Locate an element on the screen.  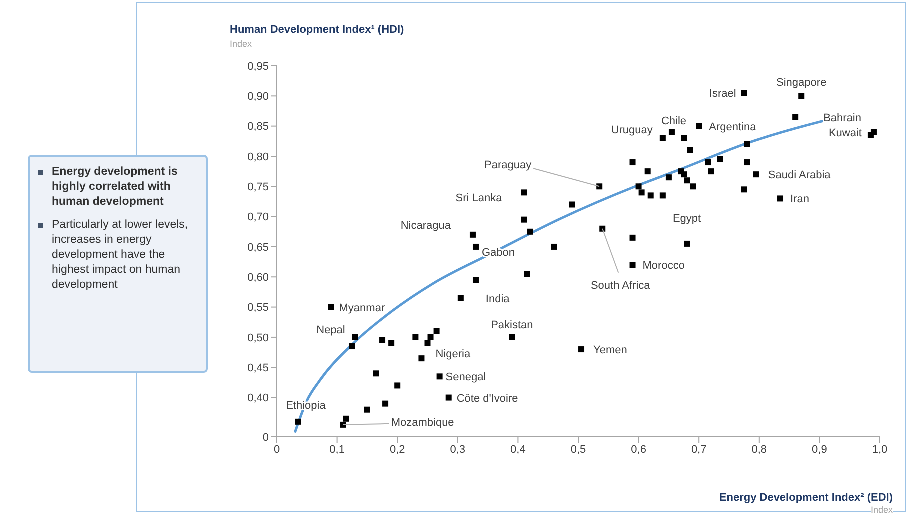
annotation: Yemen is located at coordinates (611, 350).